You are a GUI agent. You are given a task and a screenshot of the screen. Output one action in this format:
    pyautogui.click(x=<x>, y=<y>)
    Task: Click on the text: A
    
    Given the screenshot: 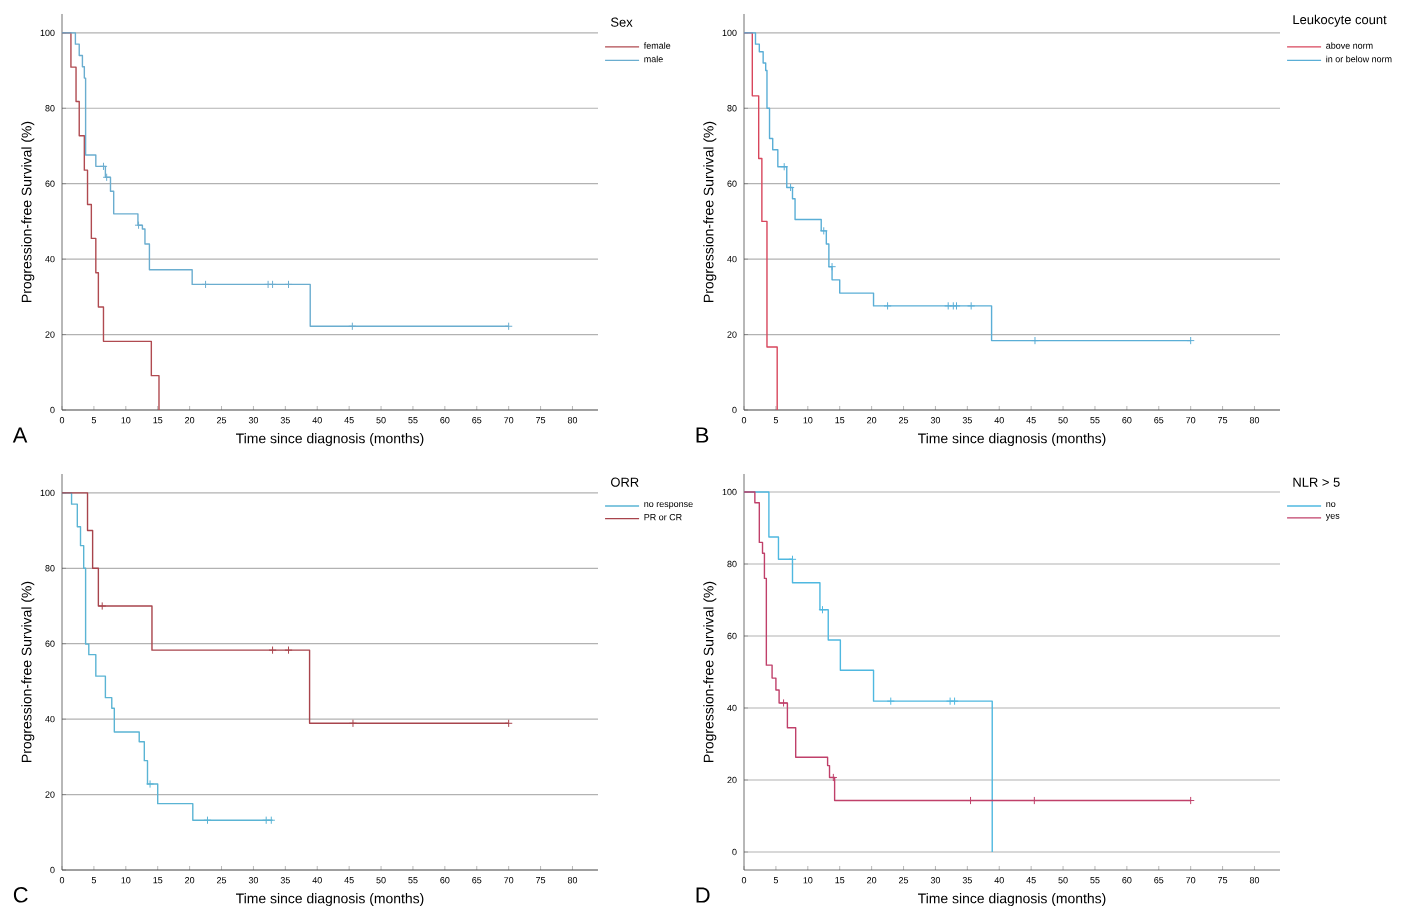 What is the action you would take?
    pyautogui.click(x=20, y=435)
    